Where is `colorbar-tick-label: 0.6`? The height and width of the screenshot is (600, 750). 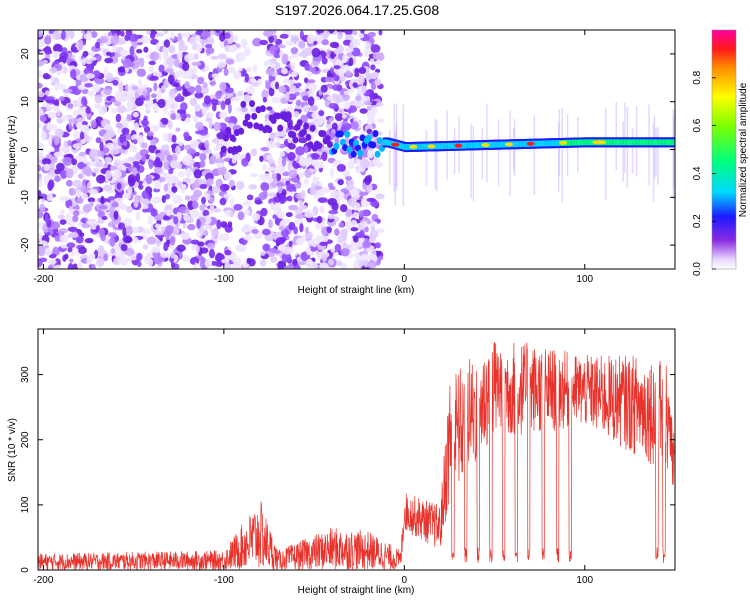 colorbar-tick-label: 0.6 is located at coordinates (697, 125).